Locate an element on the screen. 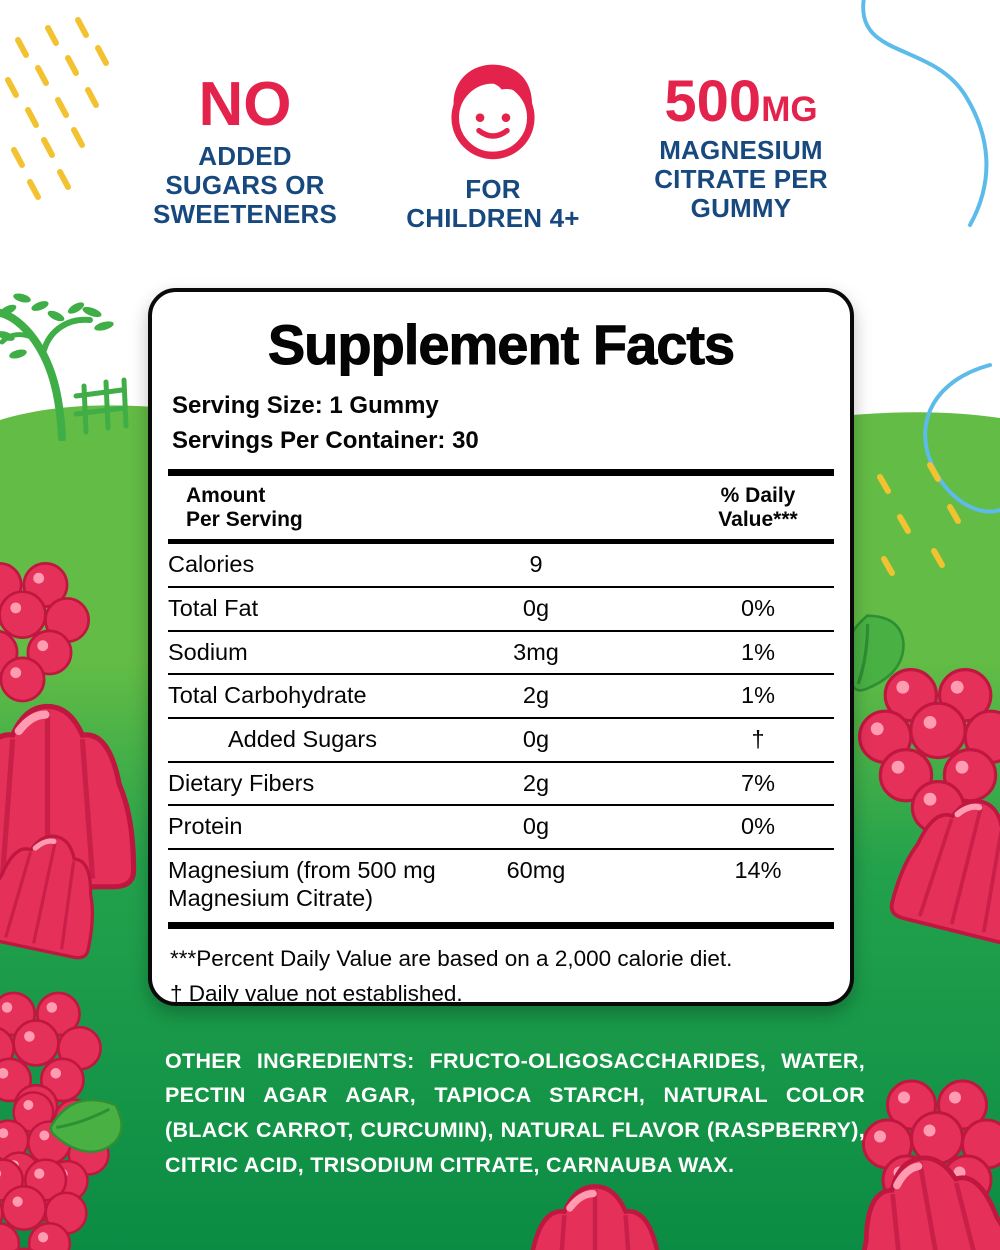 This screenshot has height=1250, width=1000. servings-per-container: Servings Per Container: 30 is located at coordinates (325, 440).